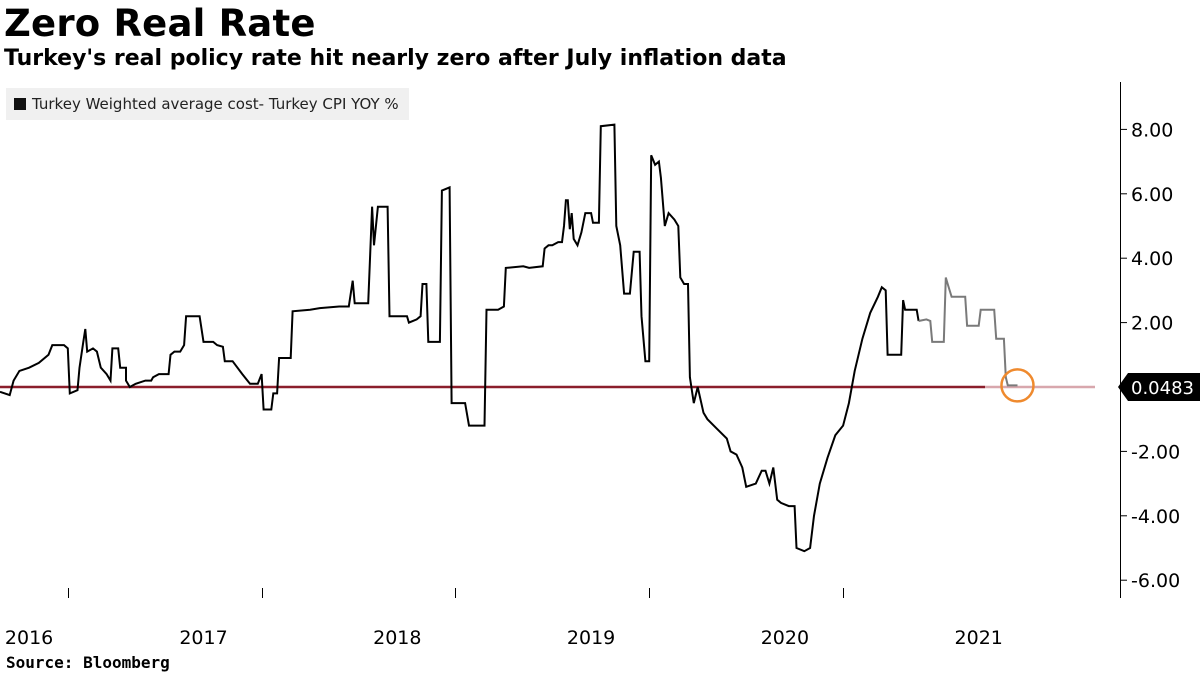 This screenshot has width=1200, height=675. What do you see at coordinates (1152, 324) in the screenshot?
I see `y-tick-label-3: 2.00` at bounding box center [1152, 324].